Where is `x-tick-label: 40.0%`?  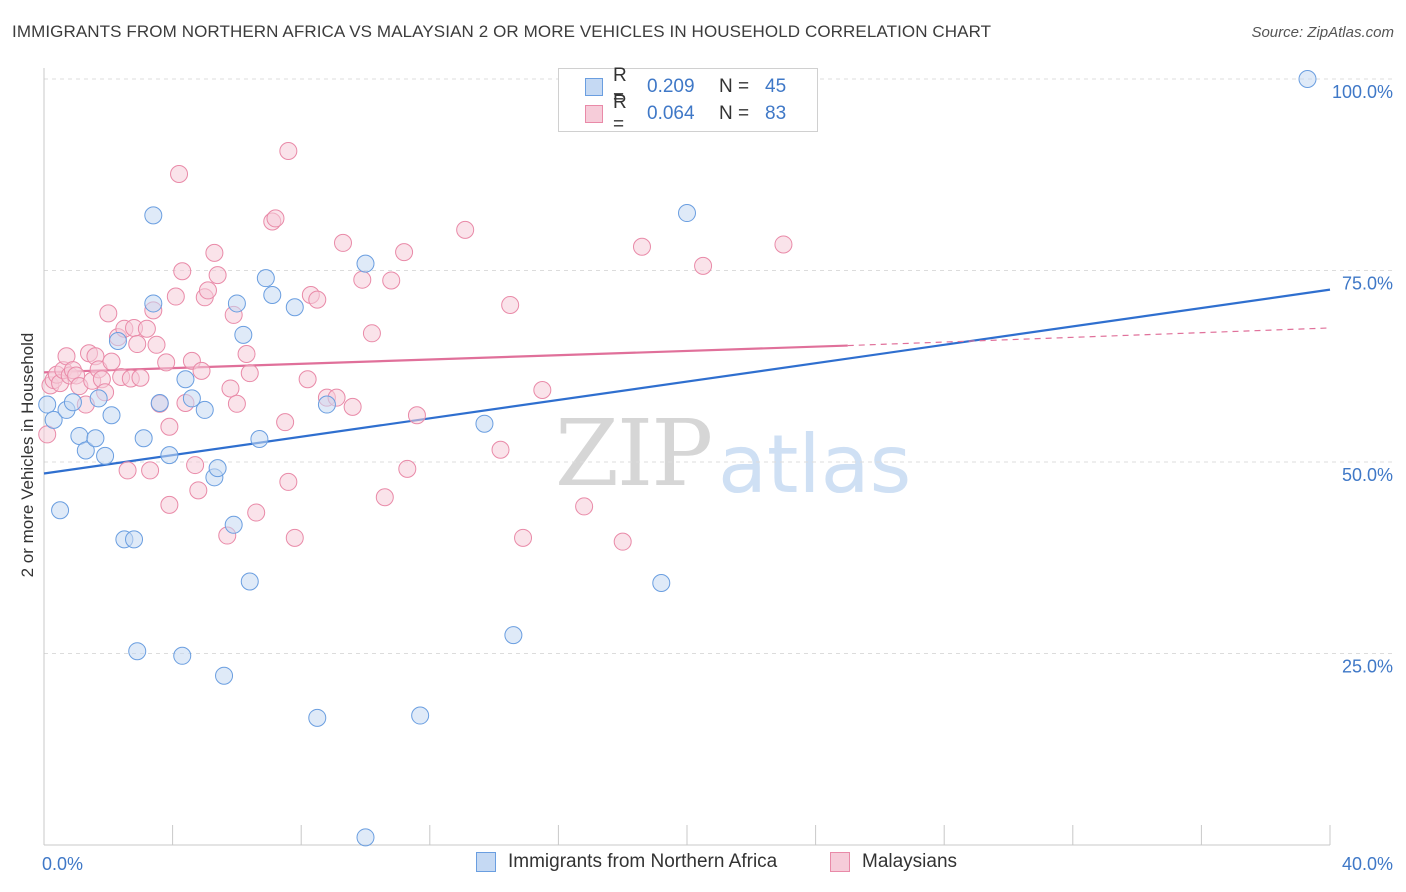 x-tick-label: 40.0% is located at coordinates (1367, 864).